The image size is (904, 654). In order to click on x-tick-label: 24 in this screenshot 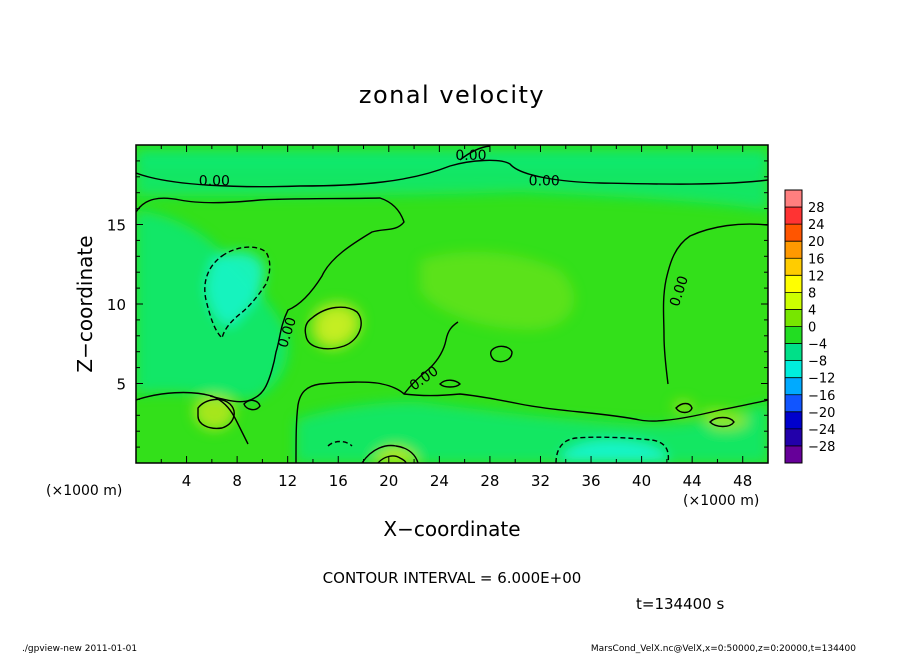, I will do `click(439, 481)`.